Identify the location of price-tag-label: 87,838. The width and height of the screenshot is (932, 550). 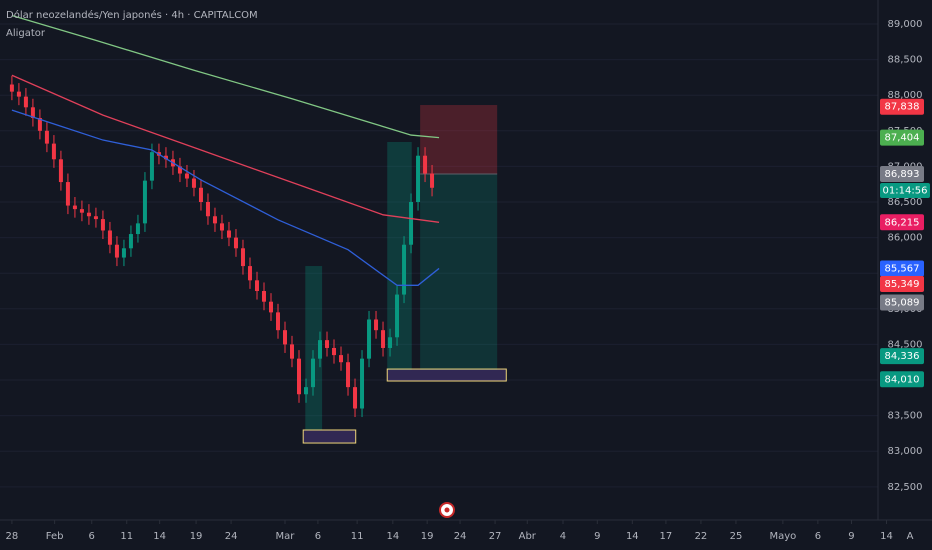
(902, 107).